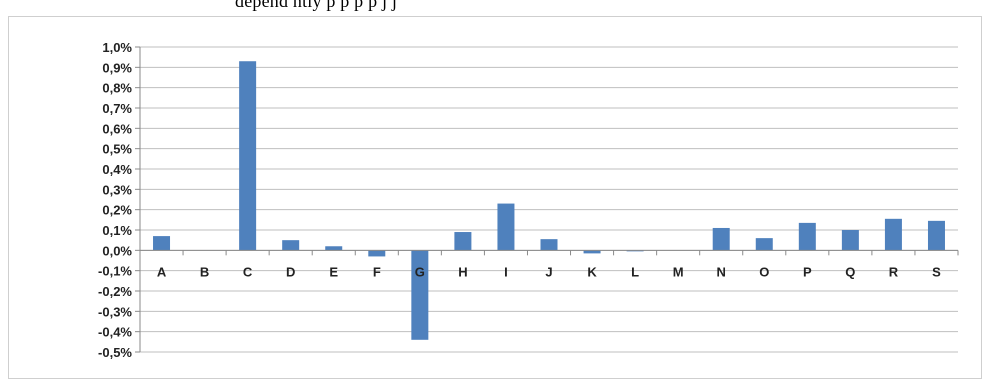  I want to click on x-tick-label-C: C, so click(248, 271).